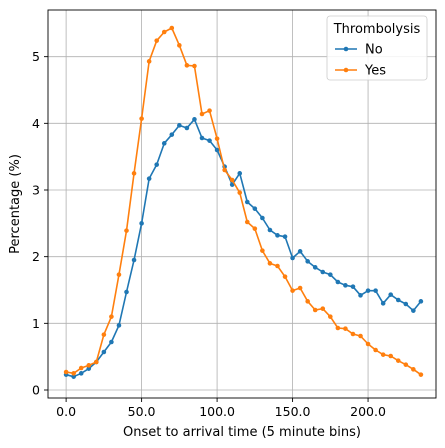 Image resolution: width=445 pixels, height=448 pixels. Describe the element at coordinates (36, 390) in the screenshot. I see `y-tick-label: 0` at that location.